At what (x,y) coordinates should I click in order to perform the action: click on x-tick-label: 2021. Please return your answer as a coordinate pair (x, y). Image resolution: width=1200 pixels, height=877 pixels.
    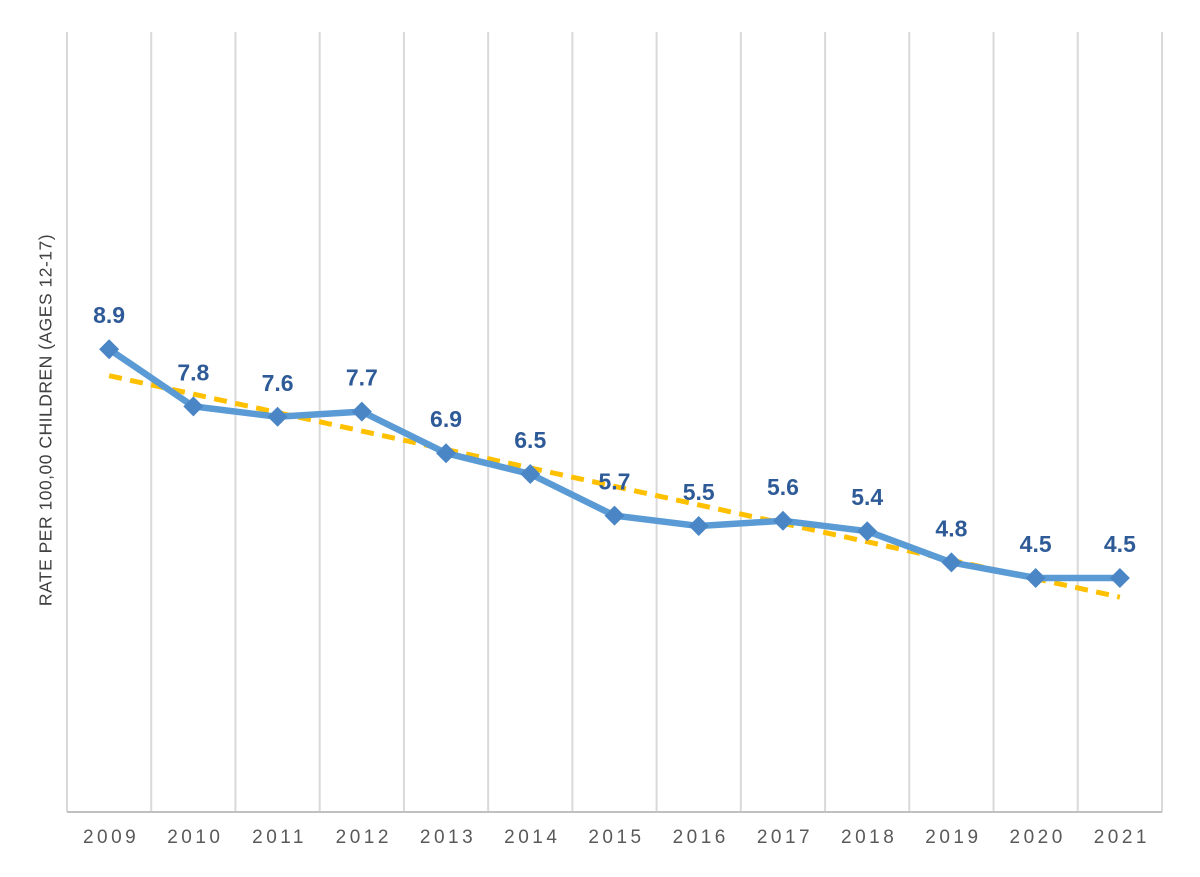
    Looking at the image, I should click on (1122, 837).